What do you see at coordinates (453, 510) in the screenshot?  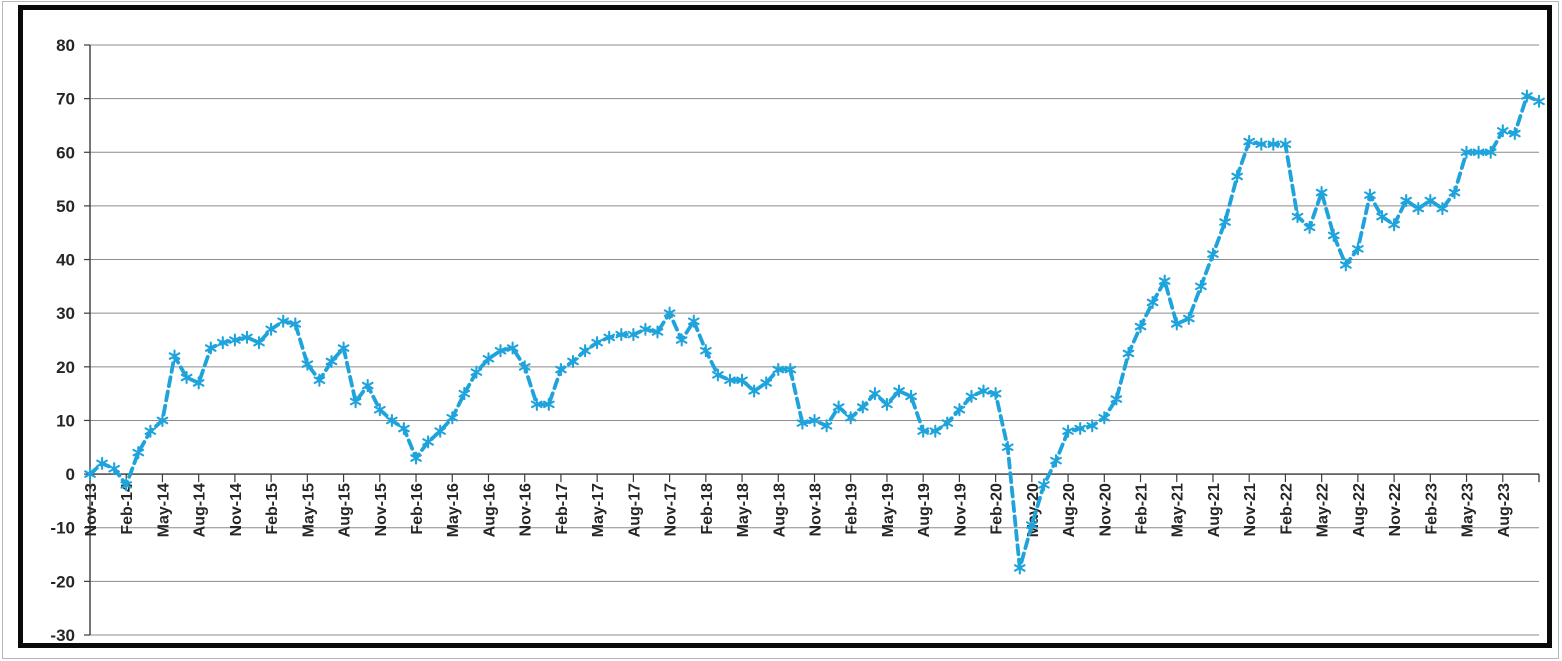 I see `x-axis-label: May-16` at bounding box center [453, 510].